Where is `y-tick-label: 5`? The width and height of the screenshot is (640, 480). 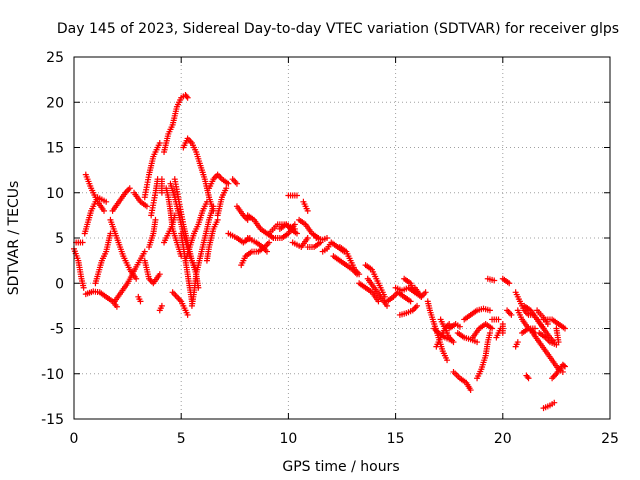 y-tick-label: 5 is located at coordinates (59, 239).